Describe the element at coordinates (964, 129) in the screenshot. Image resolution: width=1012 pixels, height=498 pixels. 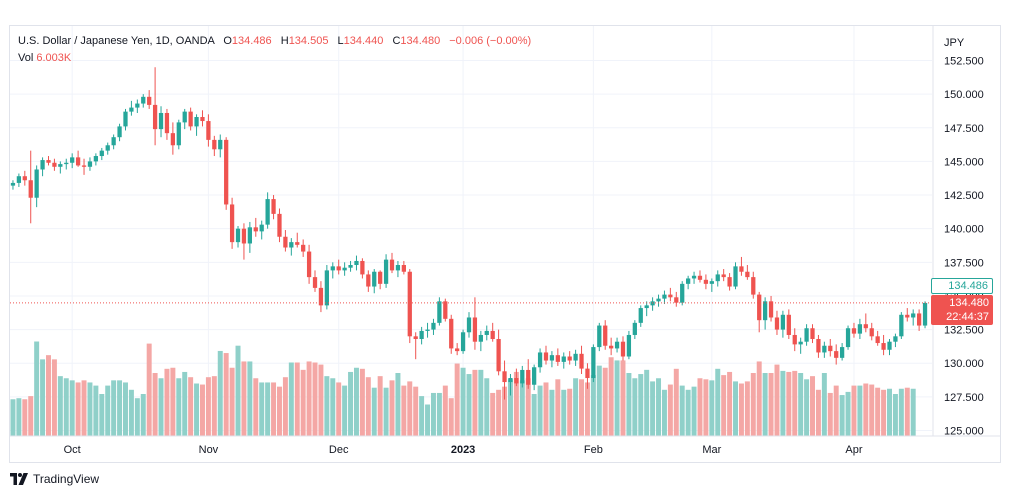
I see `y-tick-label: 147.500` at that location.